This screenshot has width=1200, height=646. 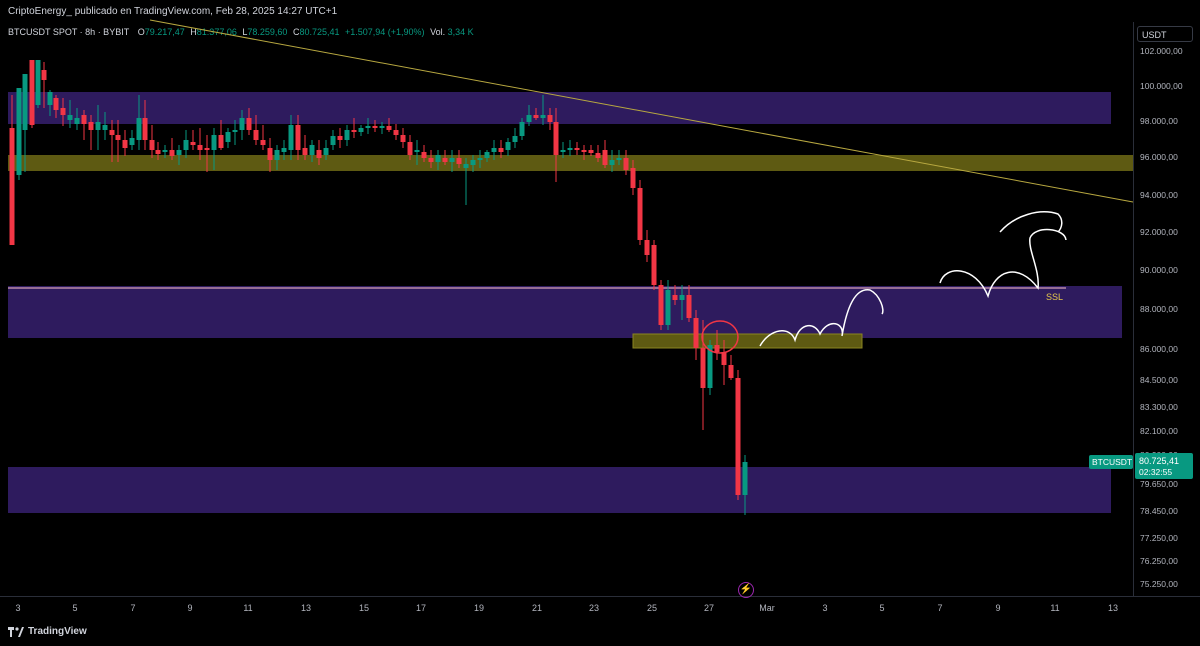 What do you see at coordinates (1165, 34) in the screenshot?
I see `currency-selector: USDT` at bounding box center [1165, 34].